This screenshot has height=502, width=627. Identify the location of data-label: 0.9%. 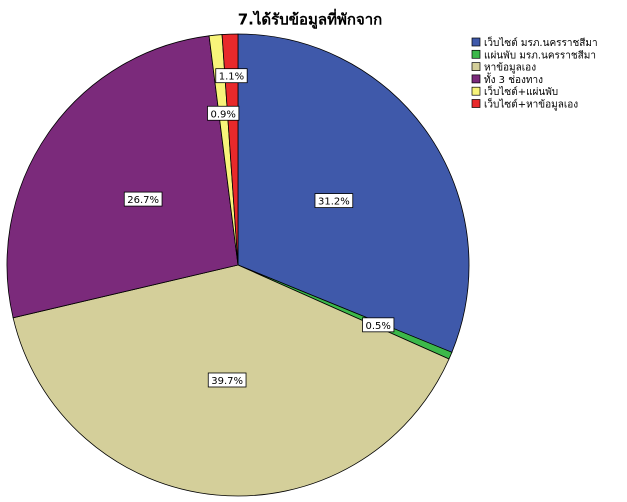
(222, 114).